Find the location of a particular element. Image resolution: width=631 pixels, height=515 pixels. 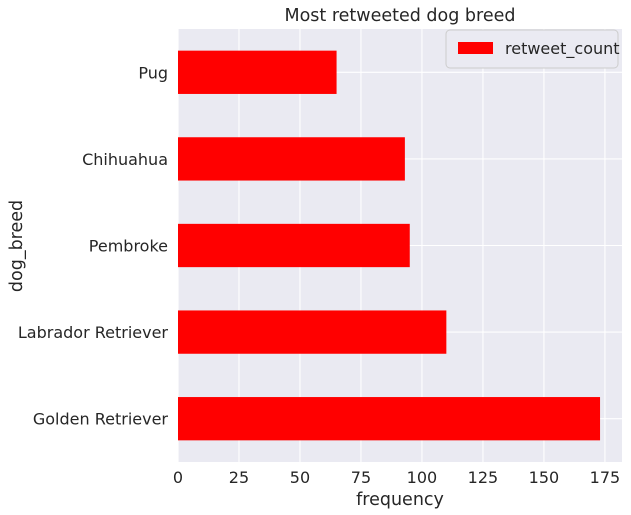

legend-swatch-retweet-count is located at coordinates (475, 48).